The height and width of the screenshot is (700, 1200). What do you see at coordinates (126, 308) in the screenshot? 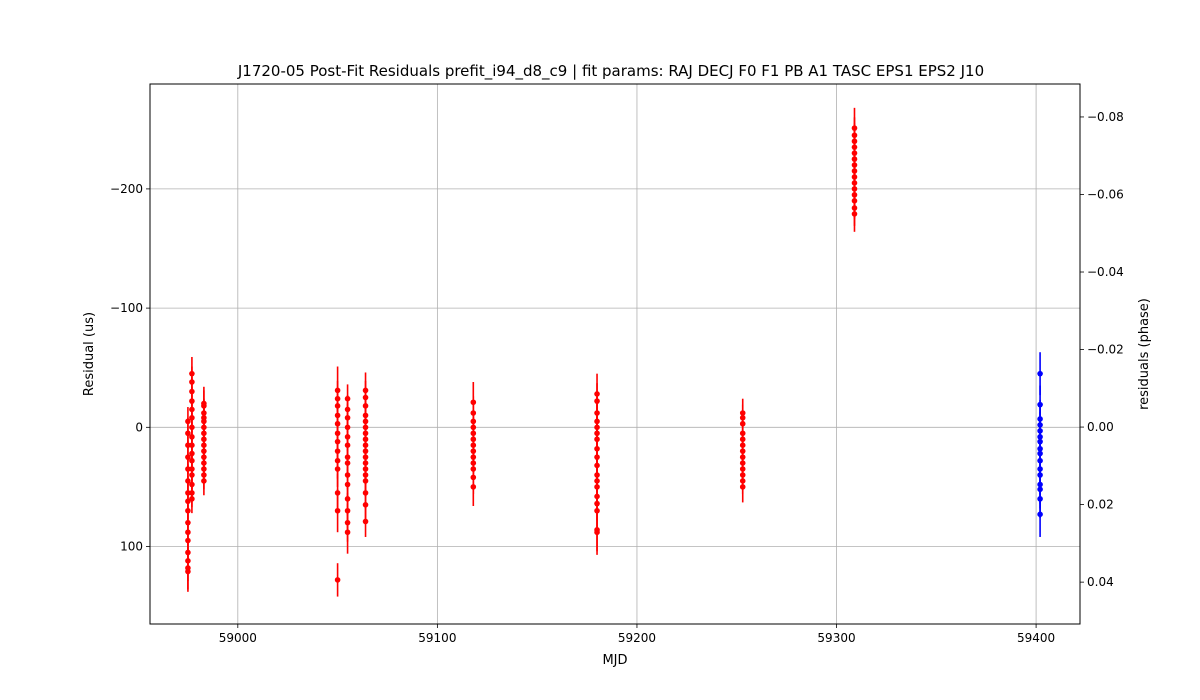
I see `y-tick-label: −100` at bounding box center [126, 308].